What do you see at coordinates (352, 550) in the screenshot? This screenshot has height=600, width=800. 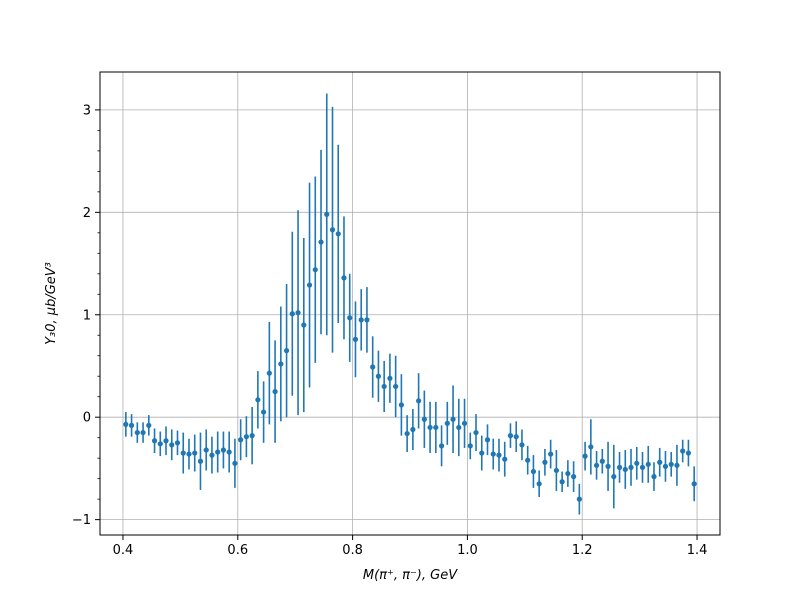 I see `x-tick-label: 0.8` at bounding box center [352, 550].